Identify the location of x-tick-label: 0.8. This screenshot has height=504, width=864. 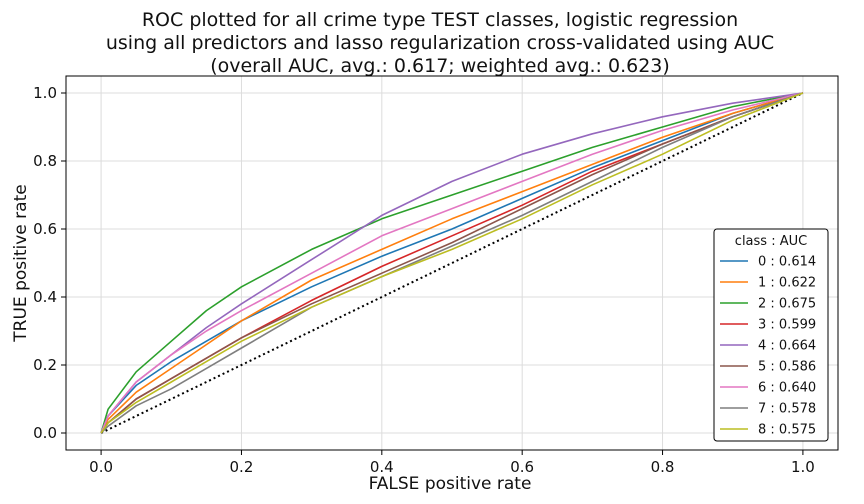
(663, 467).